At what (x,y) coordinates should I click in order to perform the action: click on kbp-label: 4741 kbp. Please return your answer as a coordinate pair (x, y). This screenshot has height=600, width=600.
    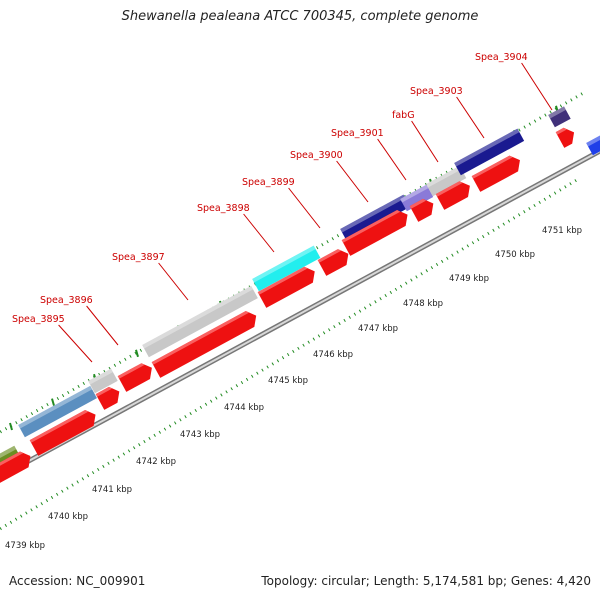
    Looking at the image, I should click on (112, 490).